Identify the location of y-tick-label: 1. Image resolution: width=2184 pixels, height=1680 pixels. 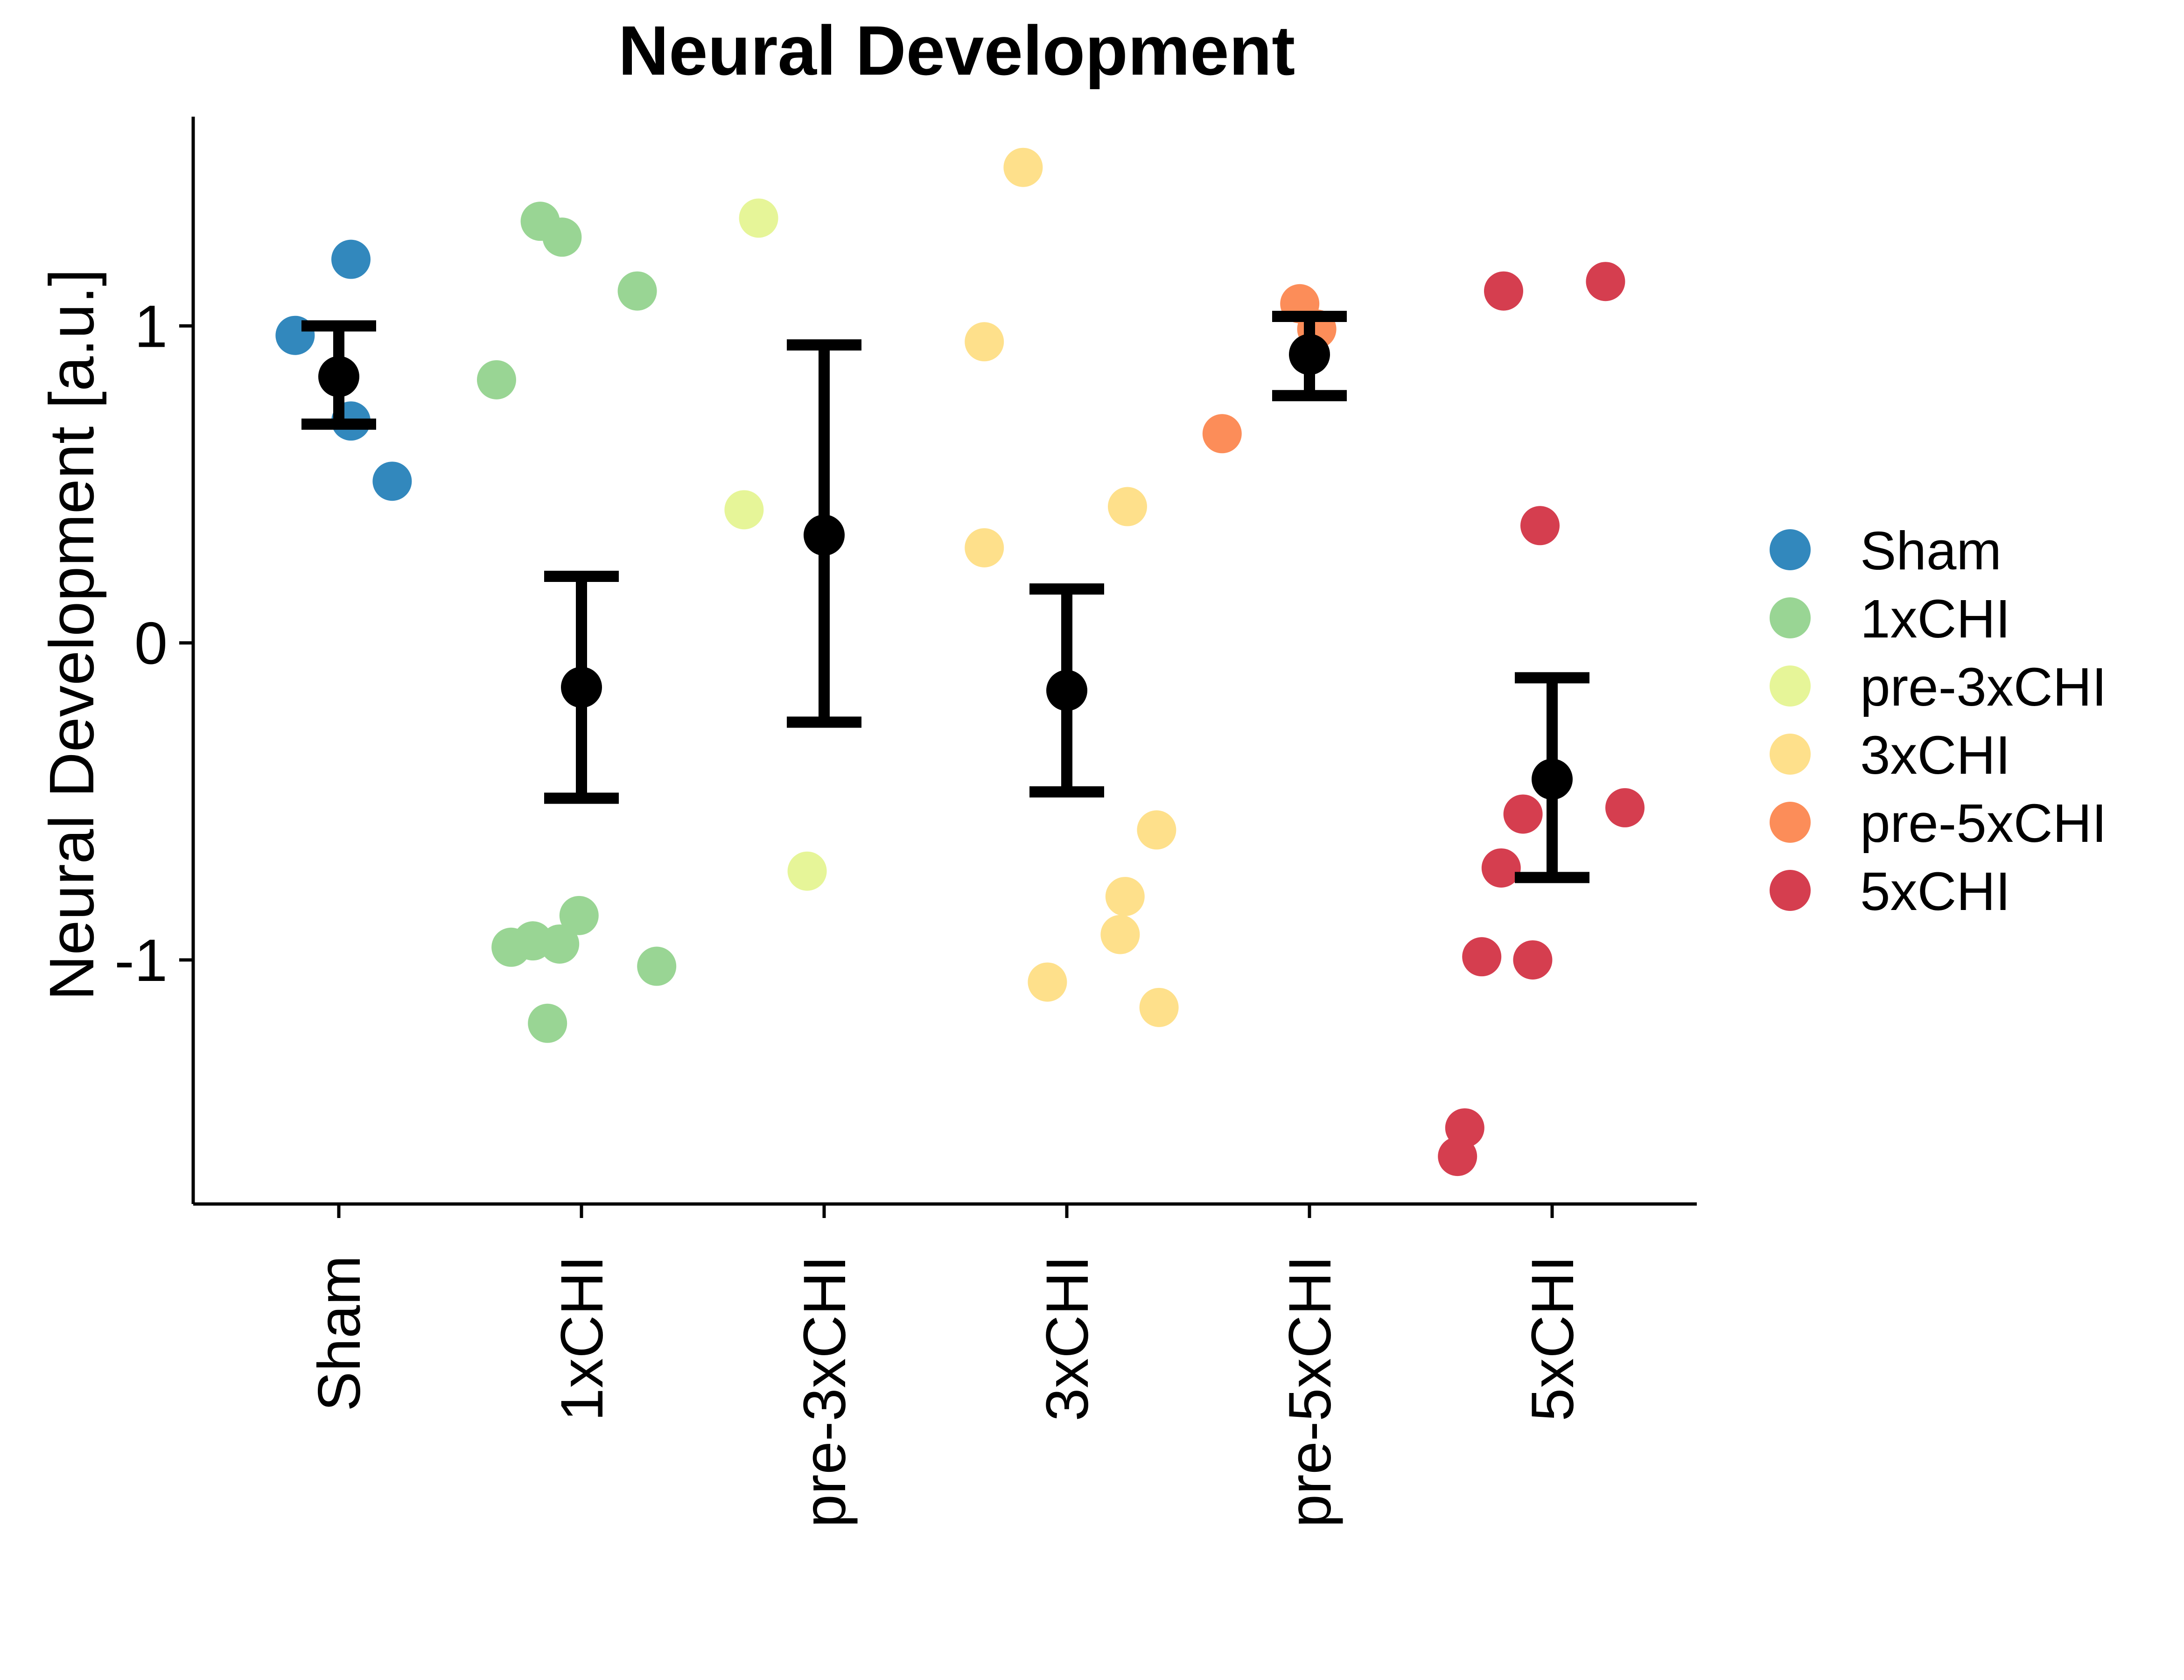
(151, 326).